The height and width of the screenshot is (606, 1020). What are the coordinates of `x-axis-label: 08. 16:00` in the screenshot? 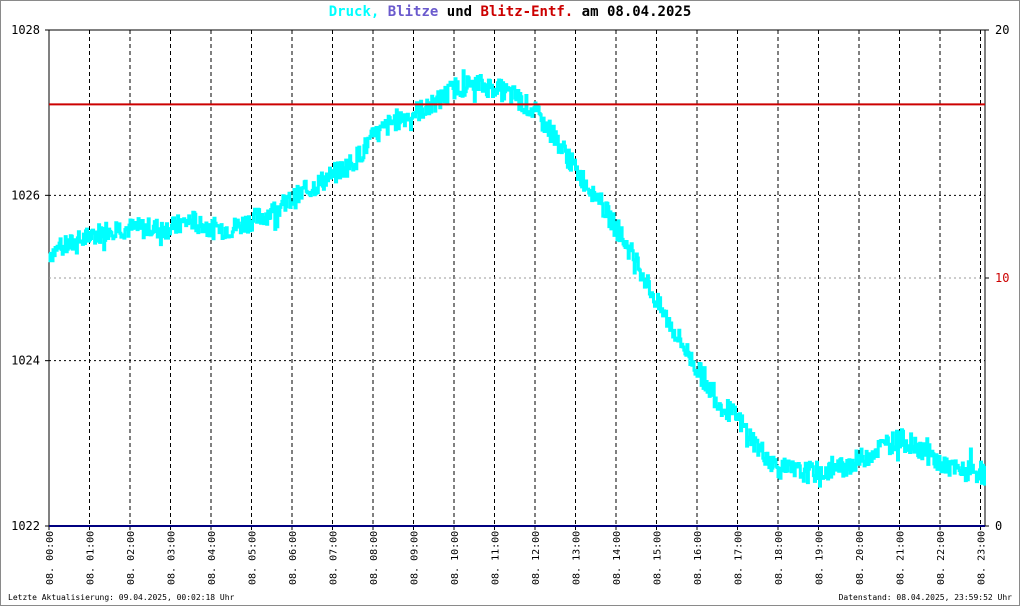 It's located at (698, 558).